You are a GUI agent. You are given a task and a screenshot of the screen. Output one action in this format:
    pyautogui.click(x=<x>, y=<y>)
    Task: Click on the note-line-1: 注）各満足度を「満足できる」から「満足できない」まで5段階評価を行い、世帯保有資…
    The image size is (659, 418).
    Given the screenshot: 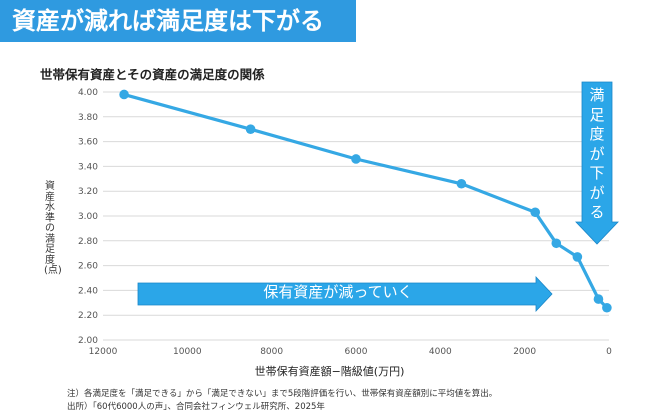 What is the action you would take?
    pyautogui.click(x=282, y=394)
    